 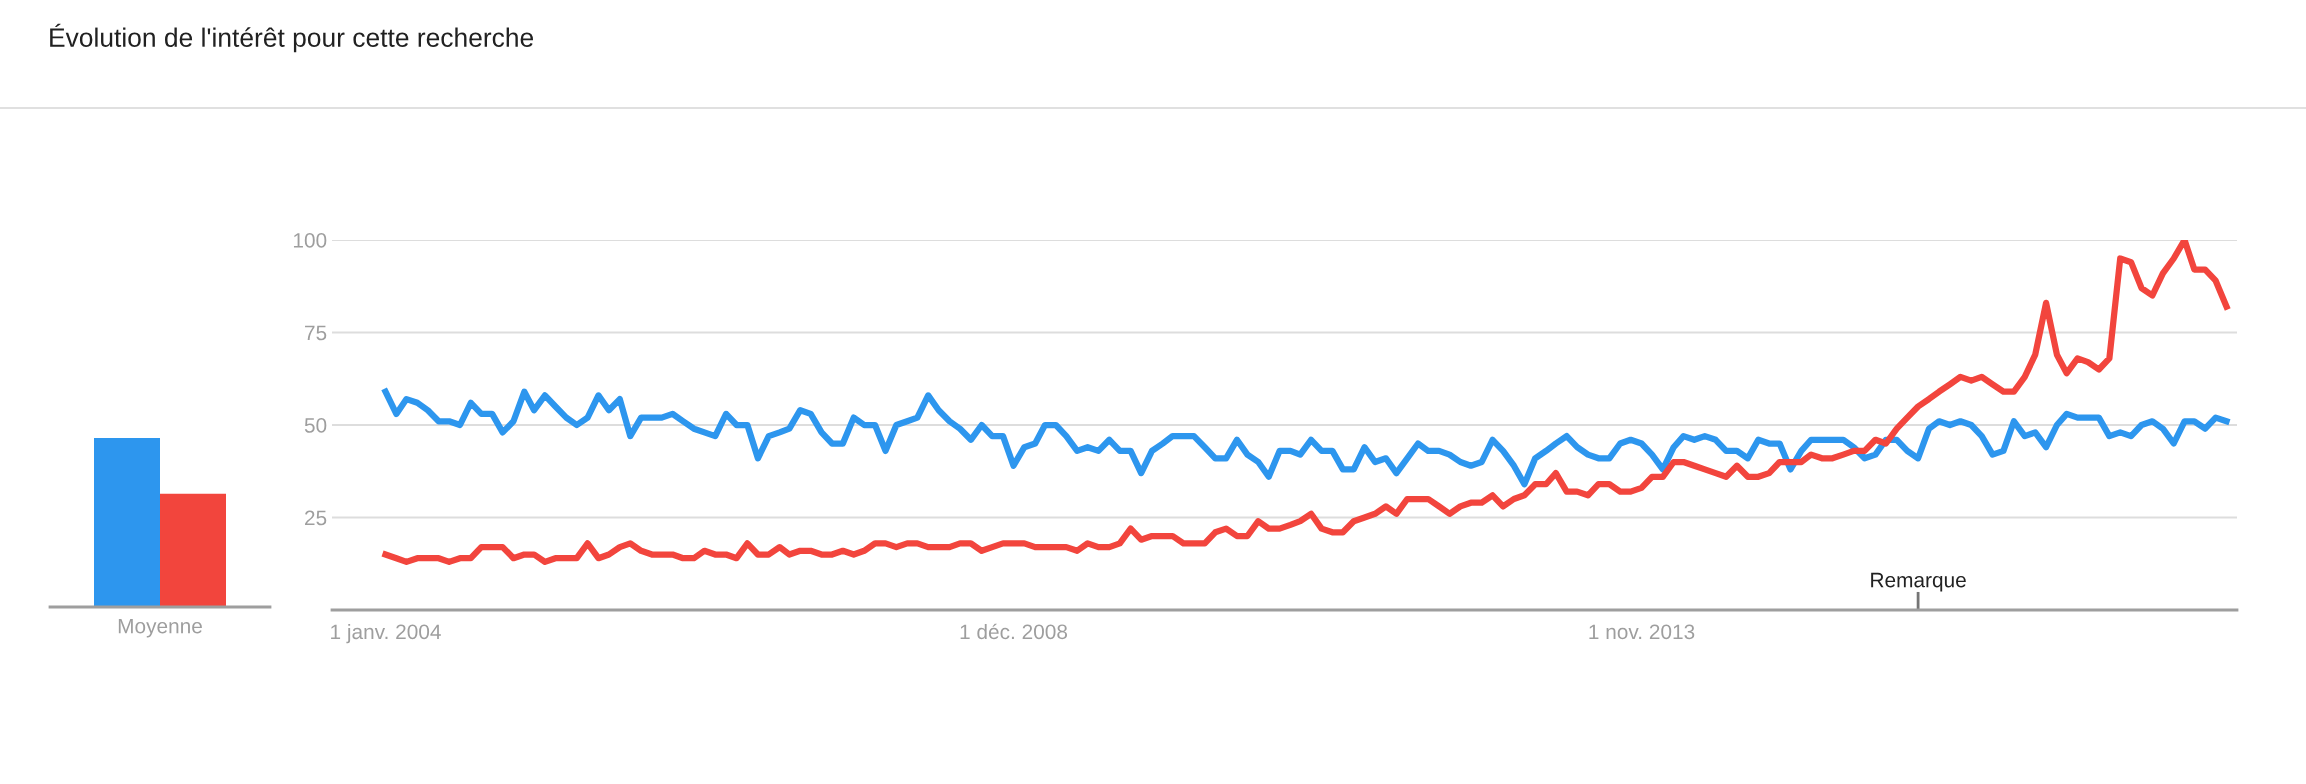 I want to click on x-tick-label: Moyenne, so click(x=160, y=628).